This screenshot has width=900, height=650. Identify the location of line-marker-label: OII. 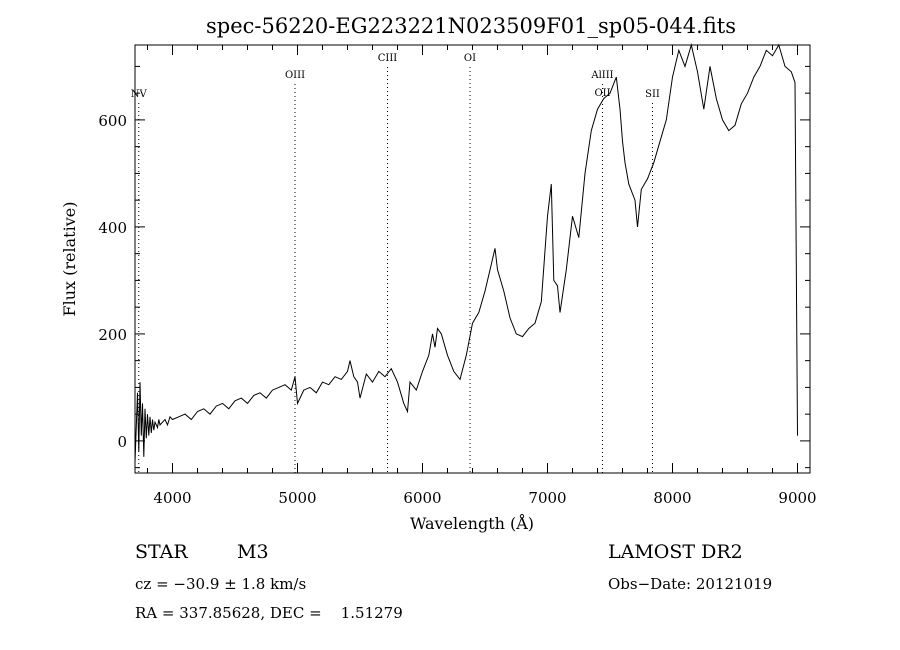
(602, 93).